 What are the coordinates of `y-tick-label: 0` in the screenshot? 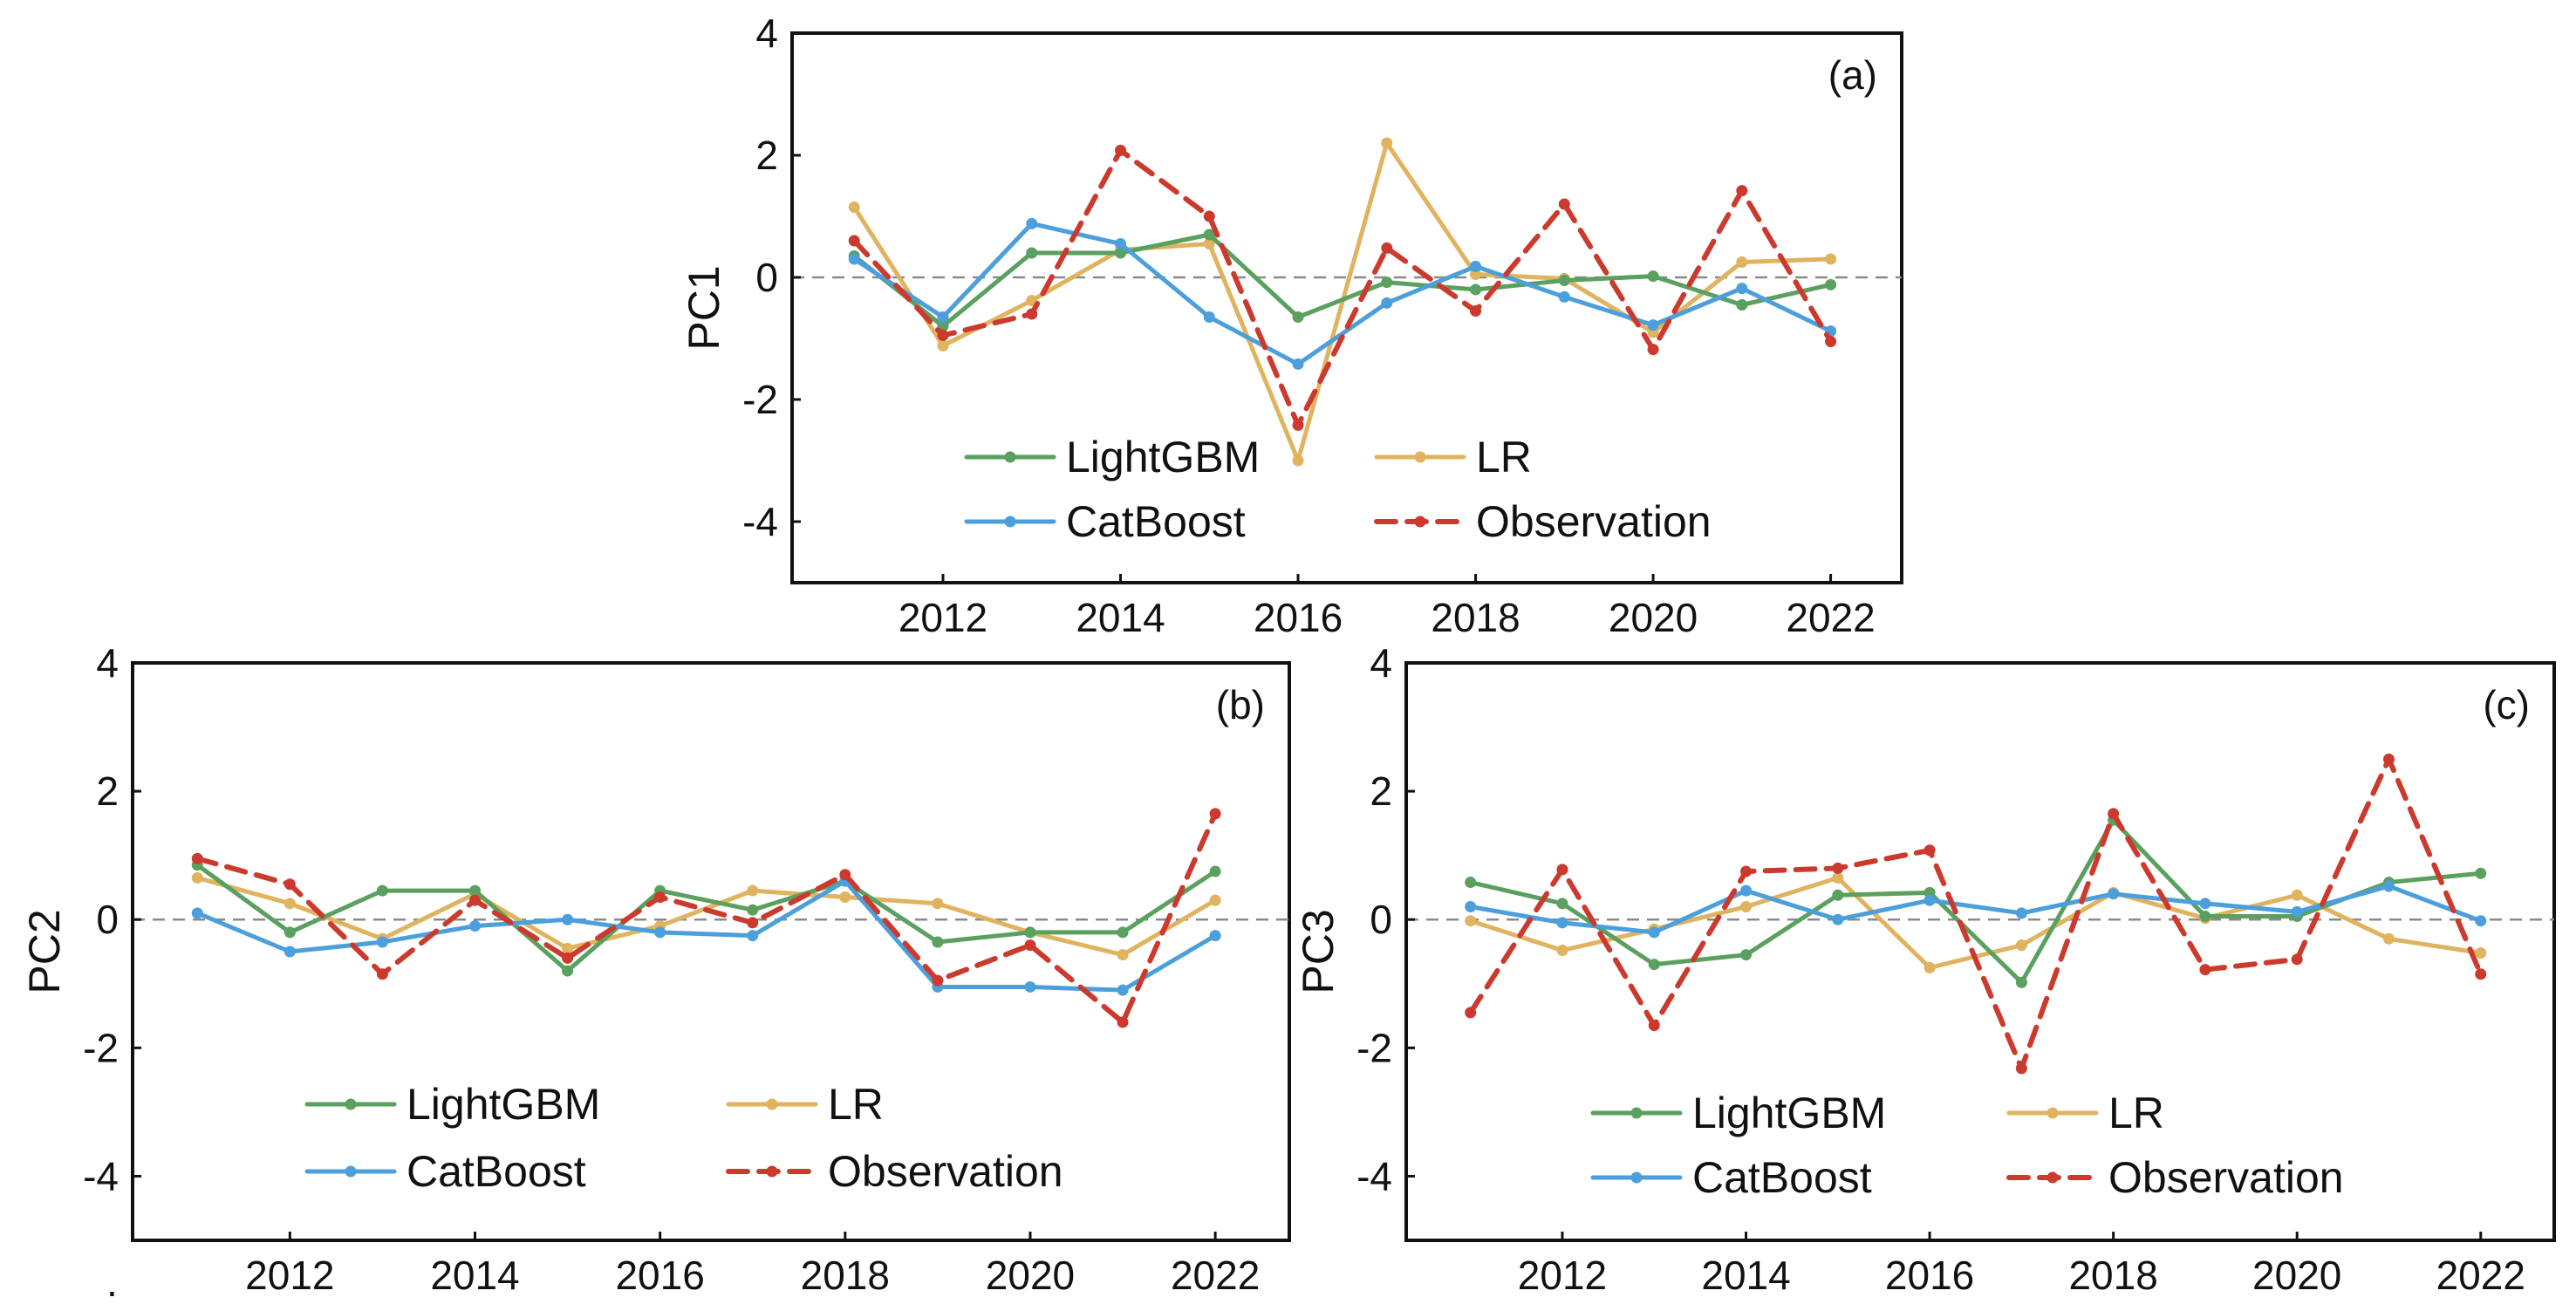 It's located at (107, 919).